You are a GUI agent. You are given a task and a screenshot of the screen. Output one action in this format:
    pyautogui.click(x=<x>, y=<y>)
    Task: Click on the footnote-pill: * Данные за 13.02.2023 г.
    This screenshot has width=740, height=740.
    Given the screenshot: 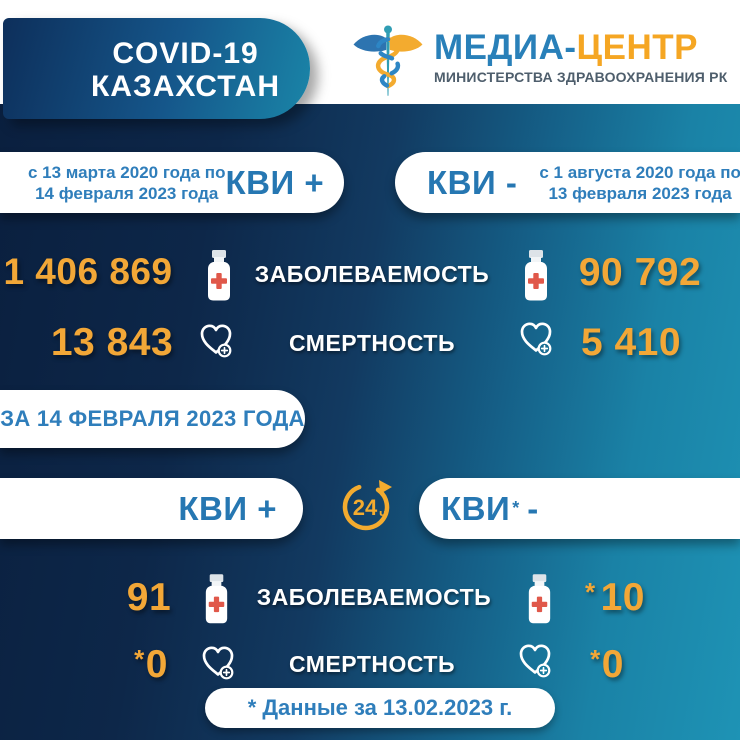 What is the action you would take?
    pyautogui.click(x=380, y=708)
    